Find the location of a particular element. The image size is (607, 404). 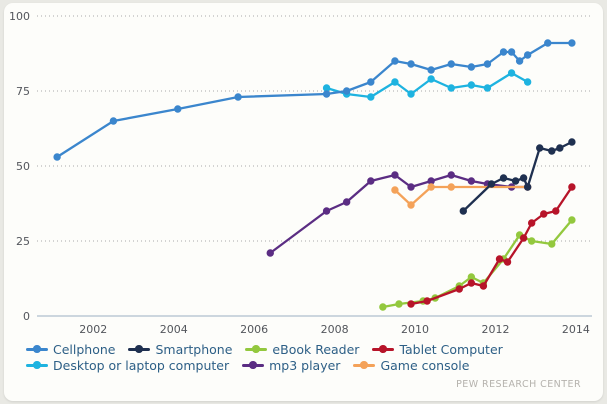

legend-item-smartphone: Smartphone is located at coordinates (180, 349).